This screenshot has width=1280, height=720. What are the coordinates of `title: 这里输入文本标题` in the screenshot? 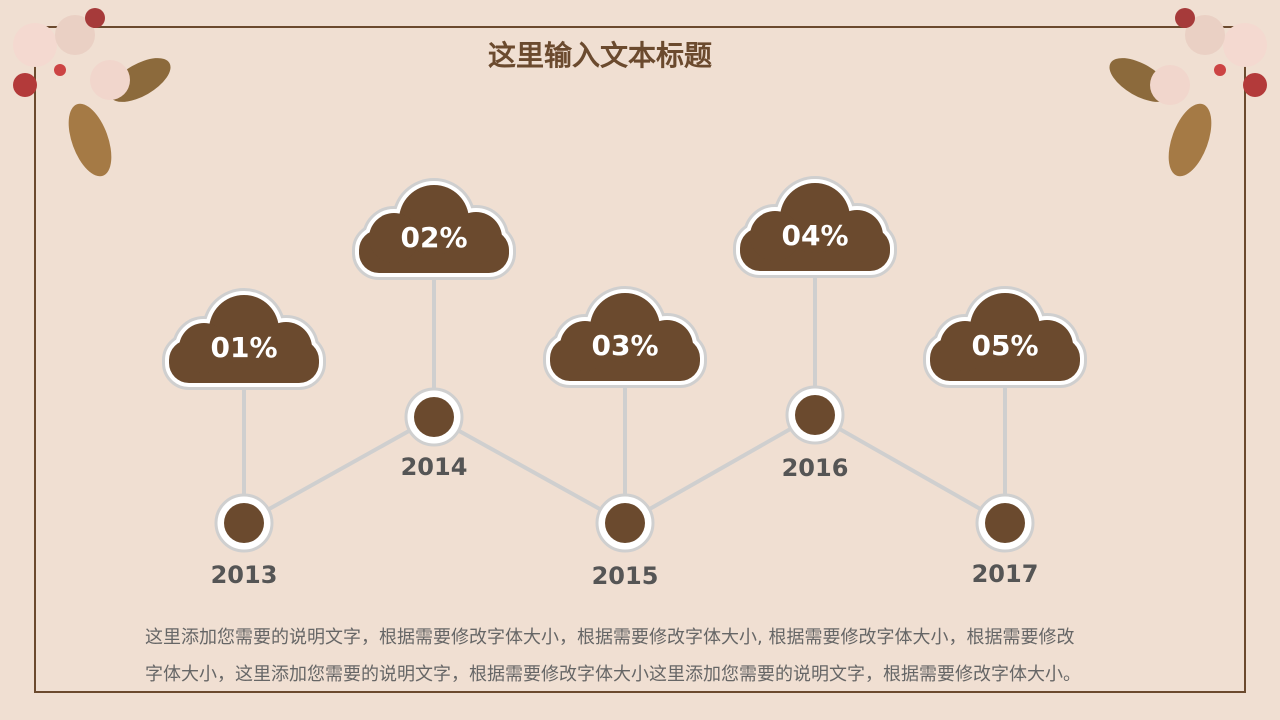 It's located at (600, 55).